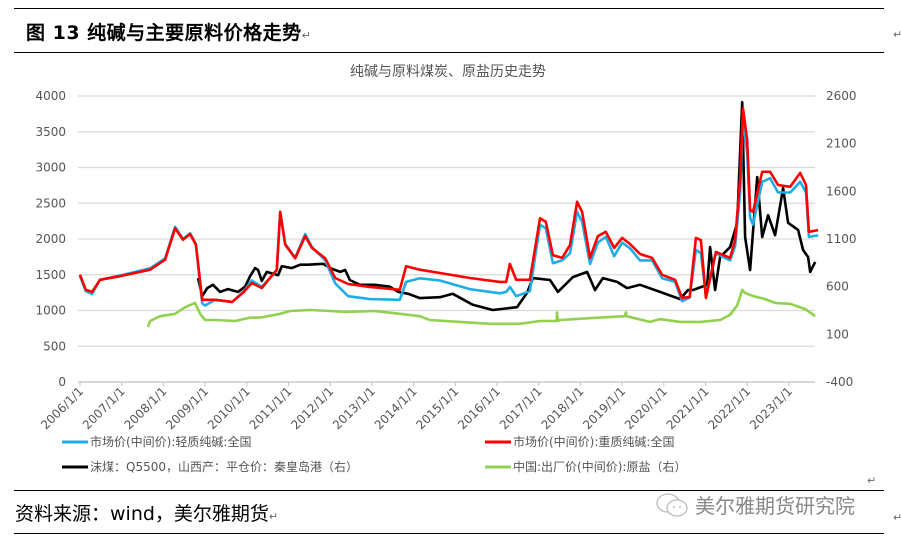 The height and width of the screenshot is (545, 901). What do you see at coordinates (396, 408) in the screenshot?
I see `x-tick-label: 2014/1/1` at bounding box center [396, 408].